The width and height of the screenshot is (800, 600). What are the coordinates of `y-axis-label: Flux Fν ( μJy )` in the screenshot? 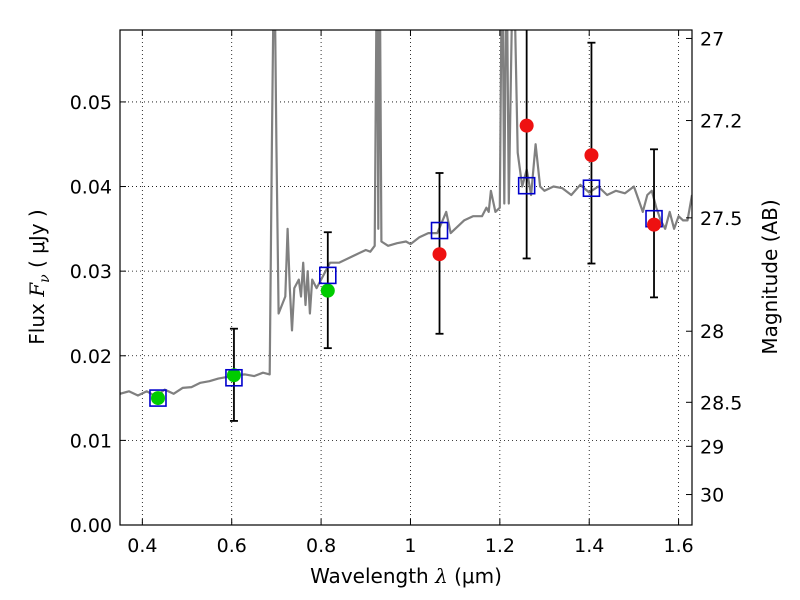 It's located at (39, 276).